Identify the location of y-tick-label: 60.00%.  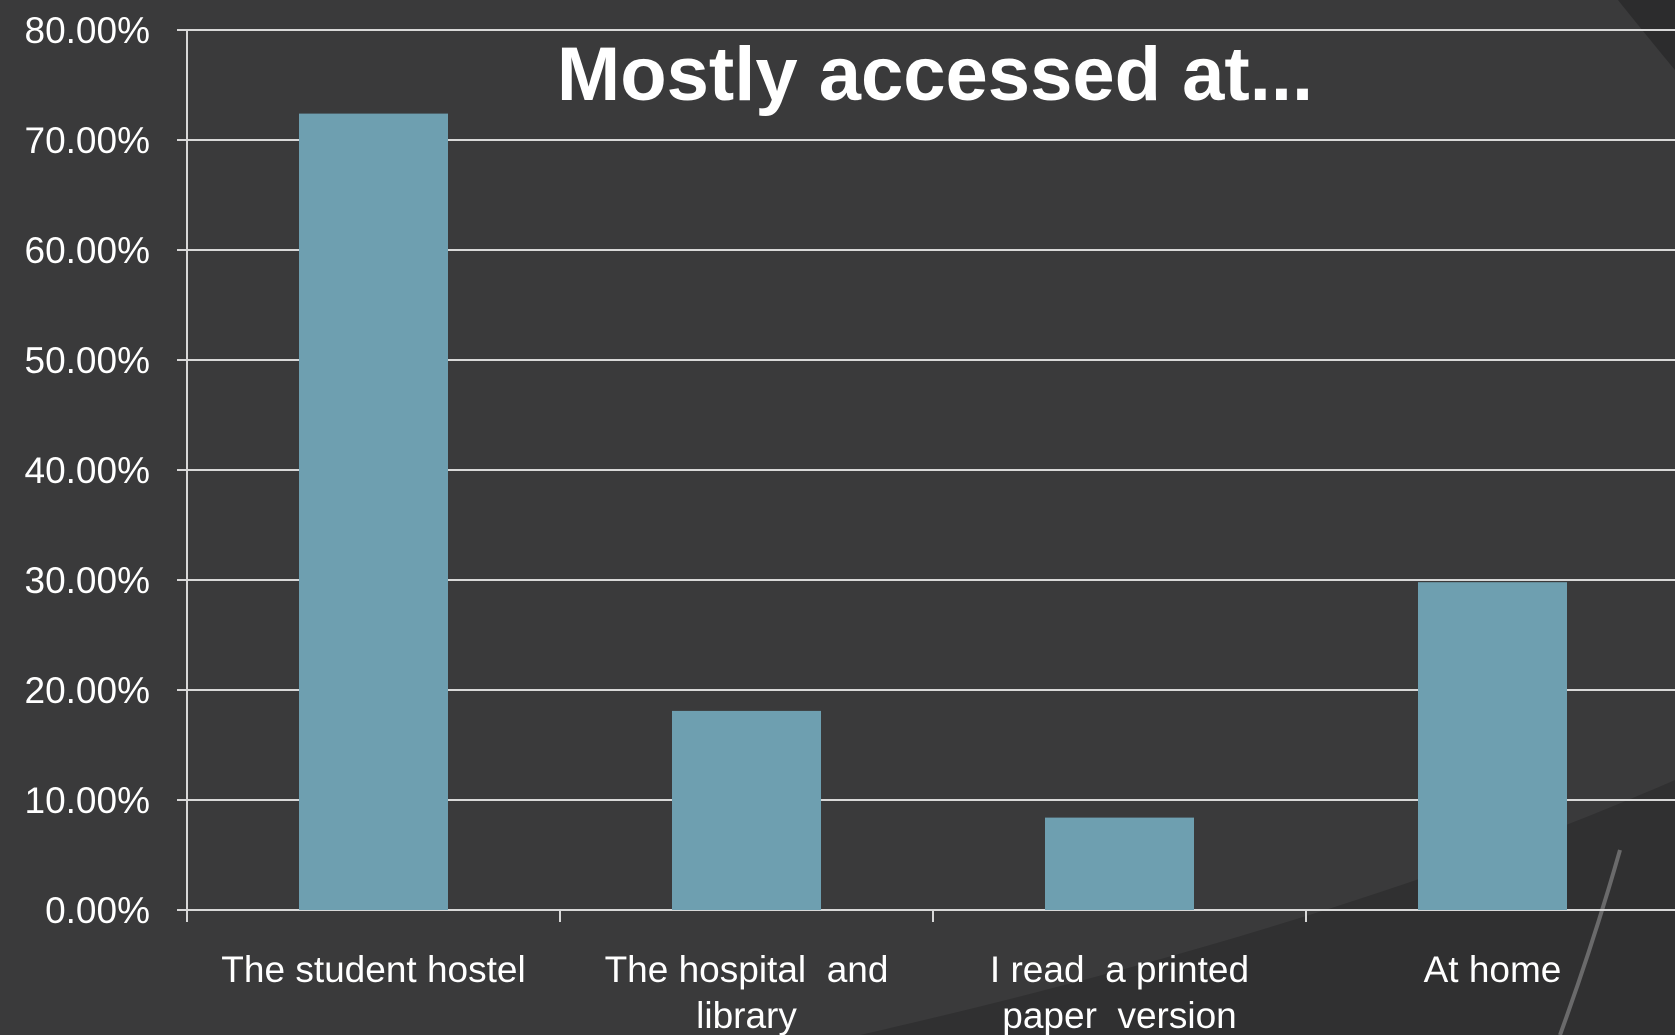
(88, 250).